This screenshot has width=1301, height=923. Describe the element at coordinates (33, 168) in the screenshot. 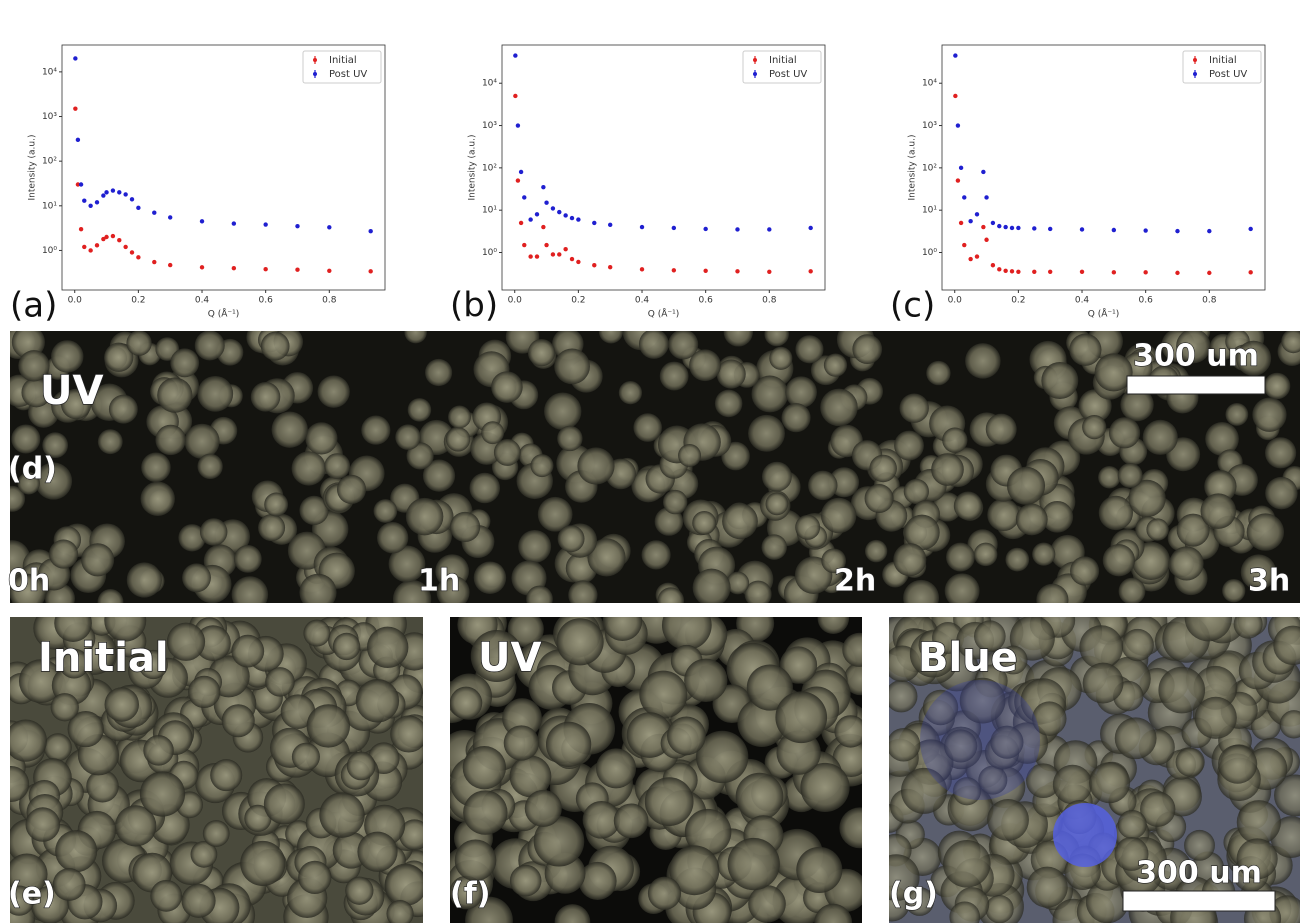

I see `y-axis-label: Intensity (a.u.)` at that location.